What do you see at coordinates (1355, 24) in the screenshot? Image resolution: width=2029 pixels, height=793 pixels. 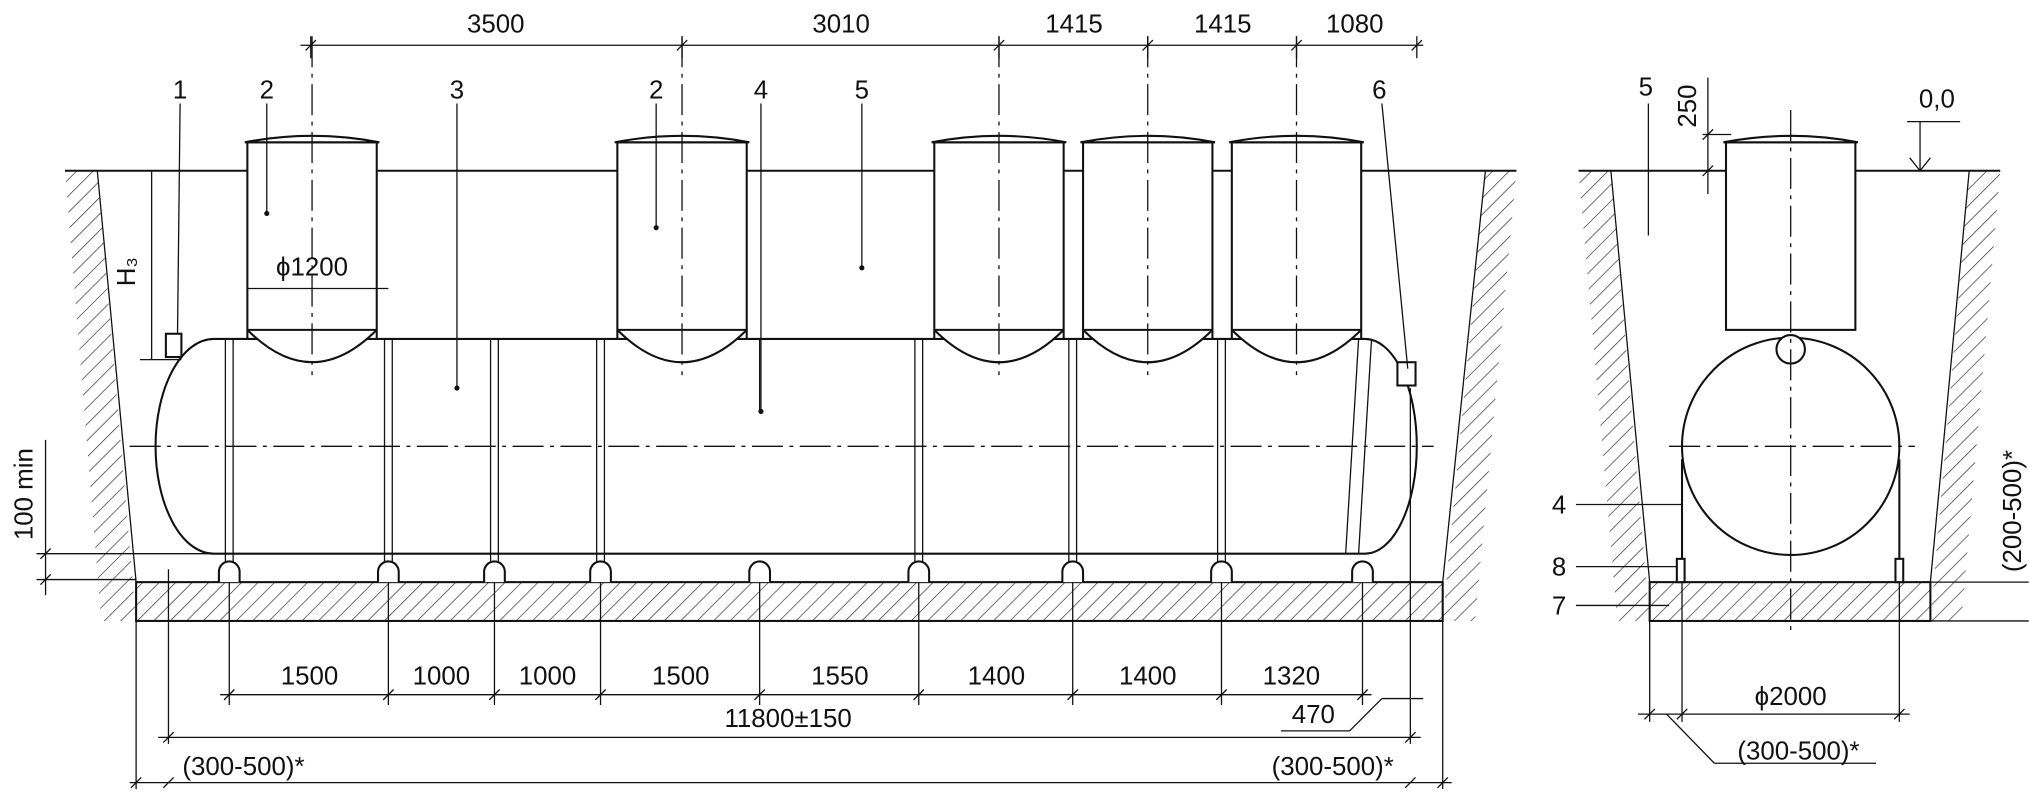 I see `dim-top: 1080` at bounding box center [1355, 24].